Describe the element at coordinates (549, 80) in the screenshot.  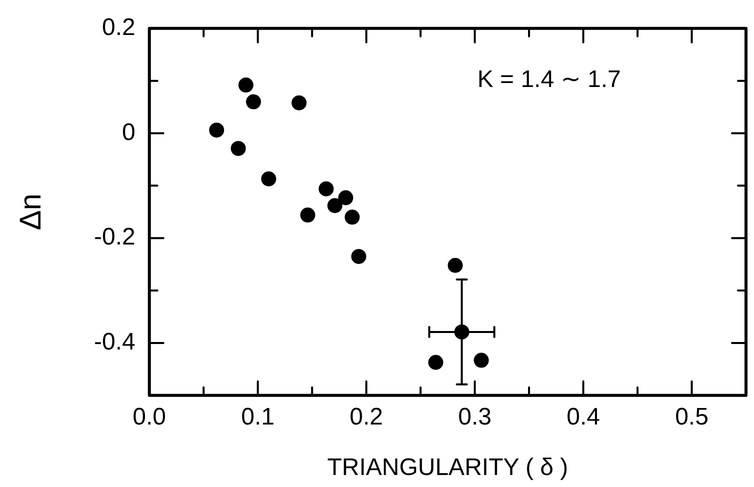
I see `annotation: K = 1.4 ∼ 1.7` at that location.